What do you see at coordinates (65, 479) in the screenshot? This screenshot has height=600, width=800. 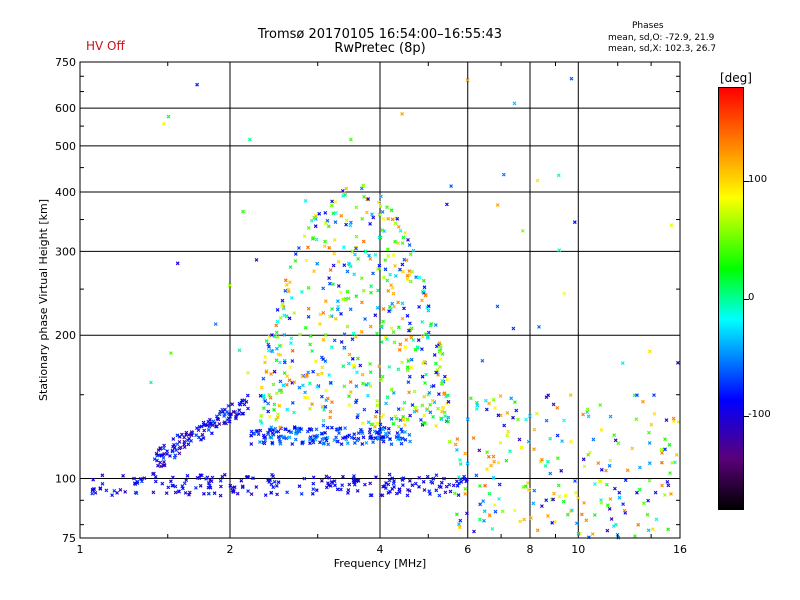 I see `y-tick-label: 100` at bounding box center [65, 479].